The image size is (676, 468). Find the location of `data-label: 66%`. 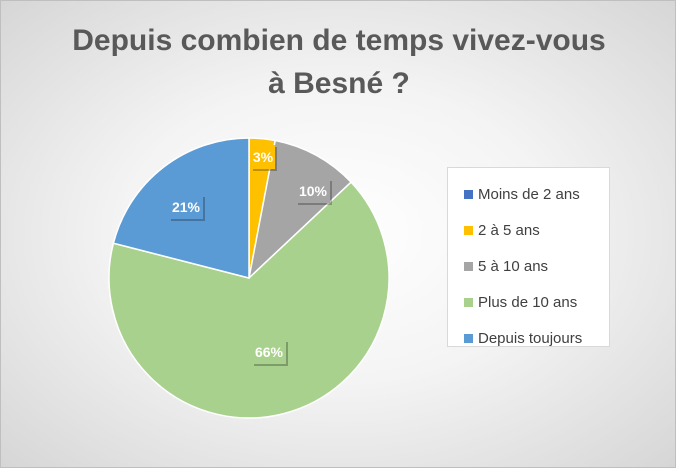

data-label: 66% is located at coordinates (270, 353).